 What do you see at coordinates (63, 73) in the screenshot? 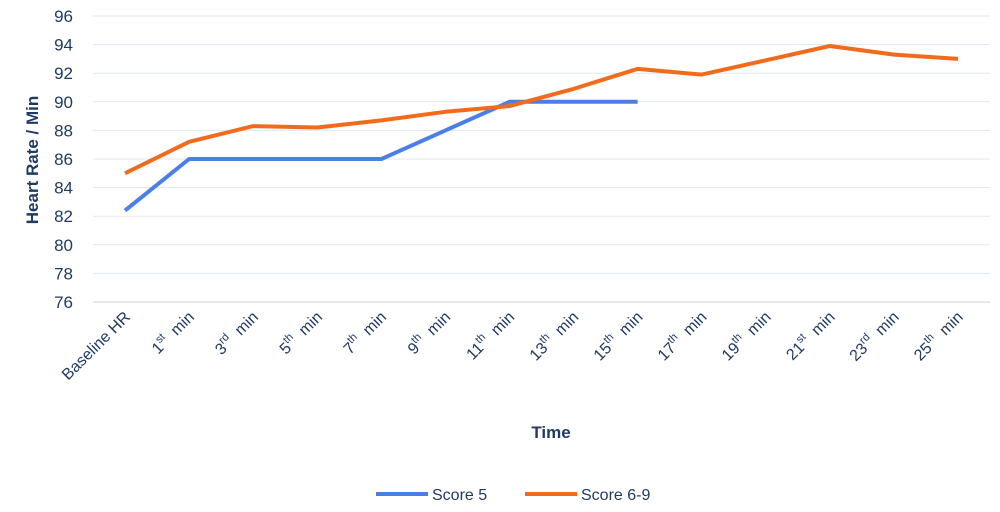
I see `y-tick-label: 92` at bounding box center [63, 73].